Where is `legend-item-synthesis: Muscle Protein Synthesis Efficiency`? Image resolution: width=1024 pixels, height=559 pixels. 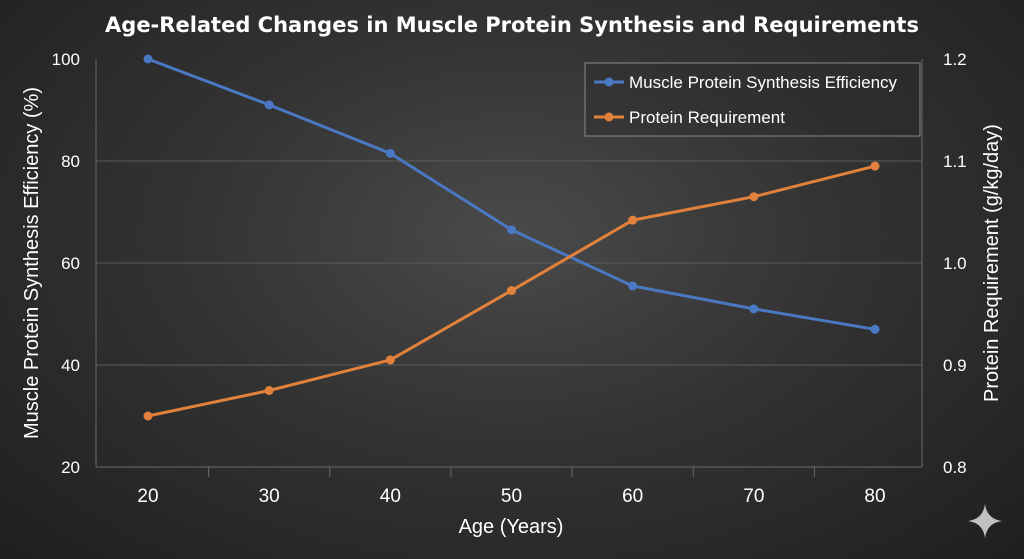
legend-item-synthesis: Muscle Protein Synthesis Efficiency is located at coordinates (746, 82).